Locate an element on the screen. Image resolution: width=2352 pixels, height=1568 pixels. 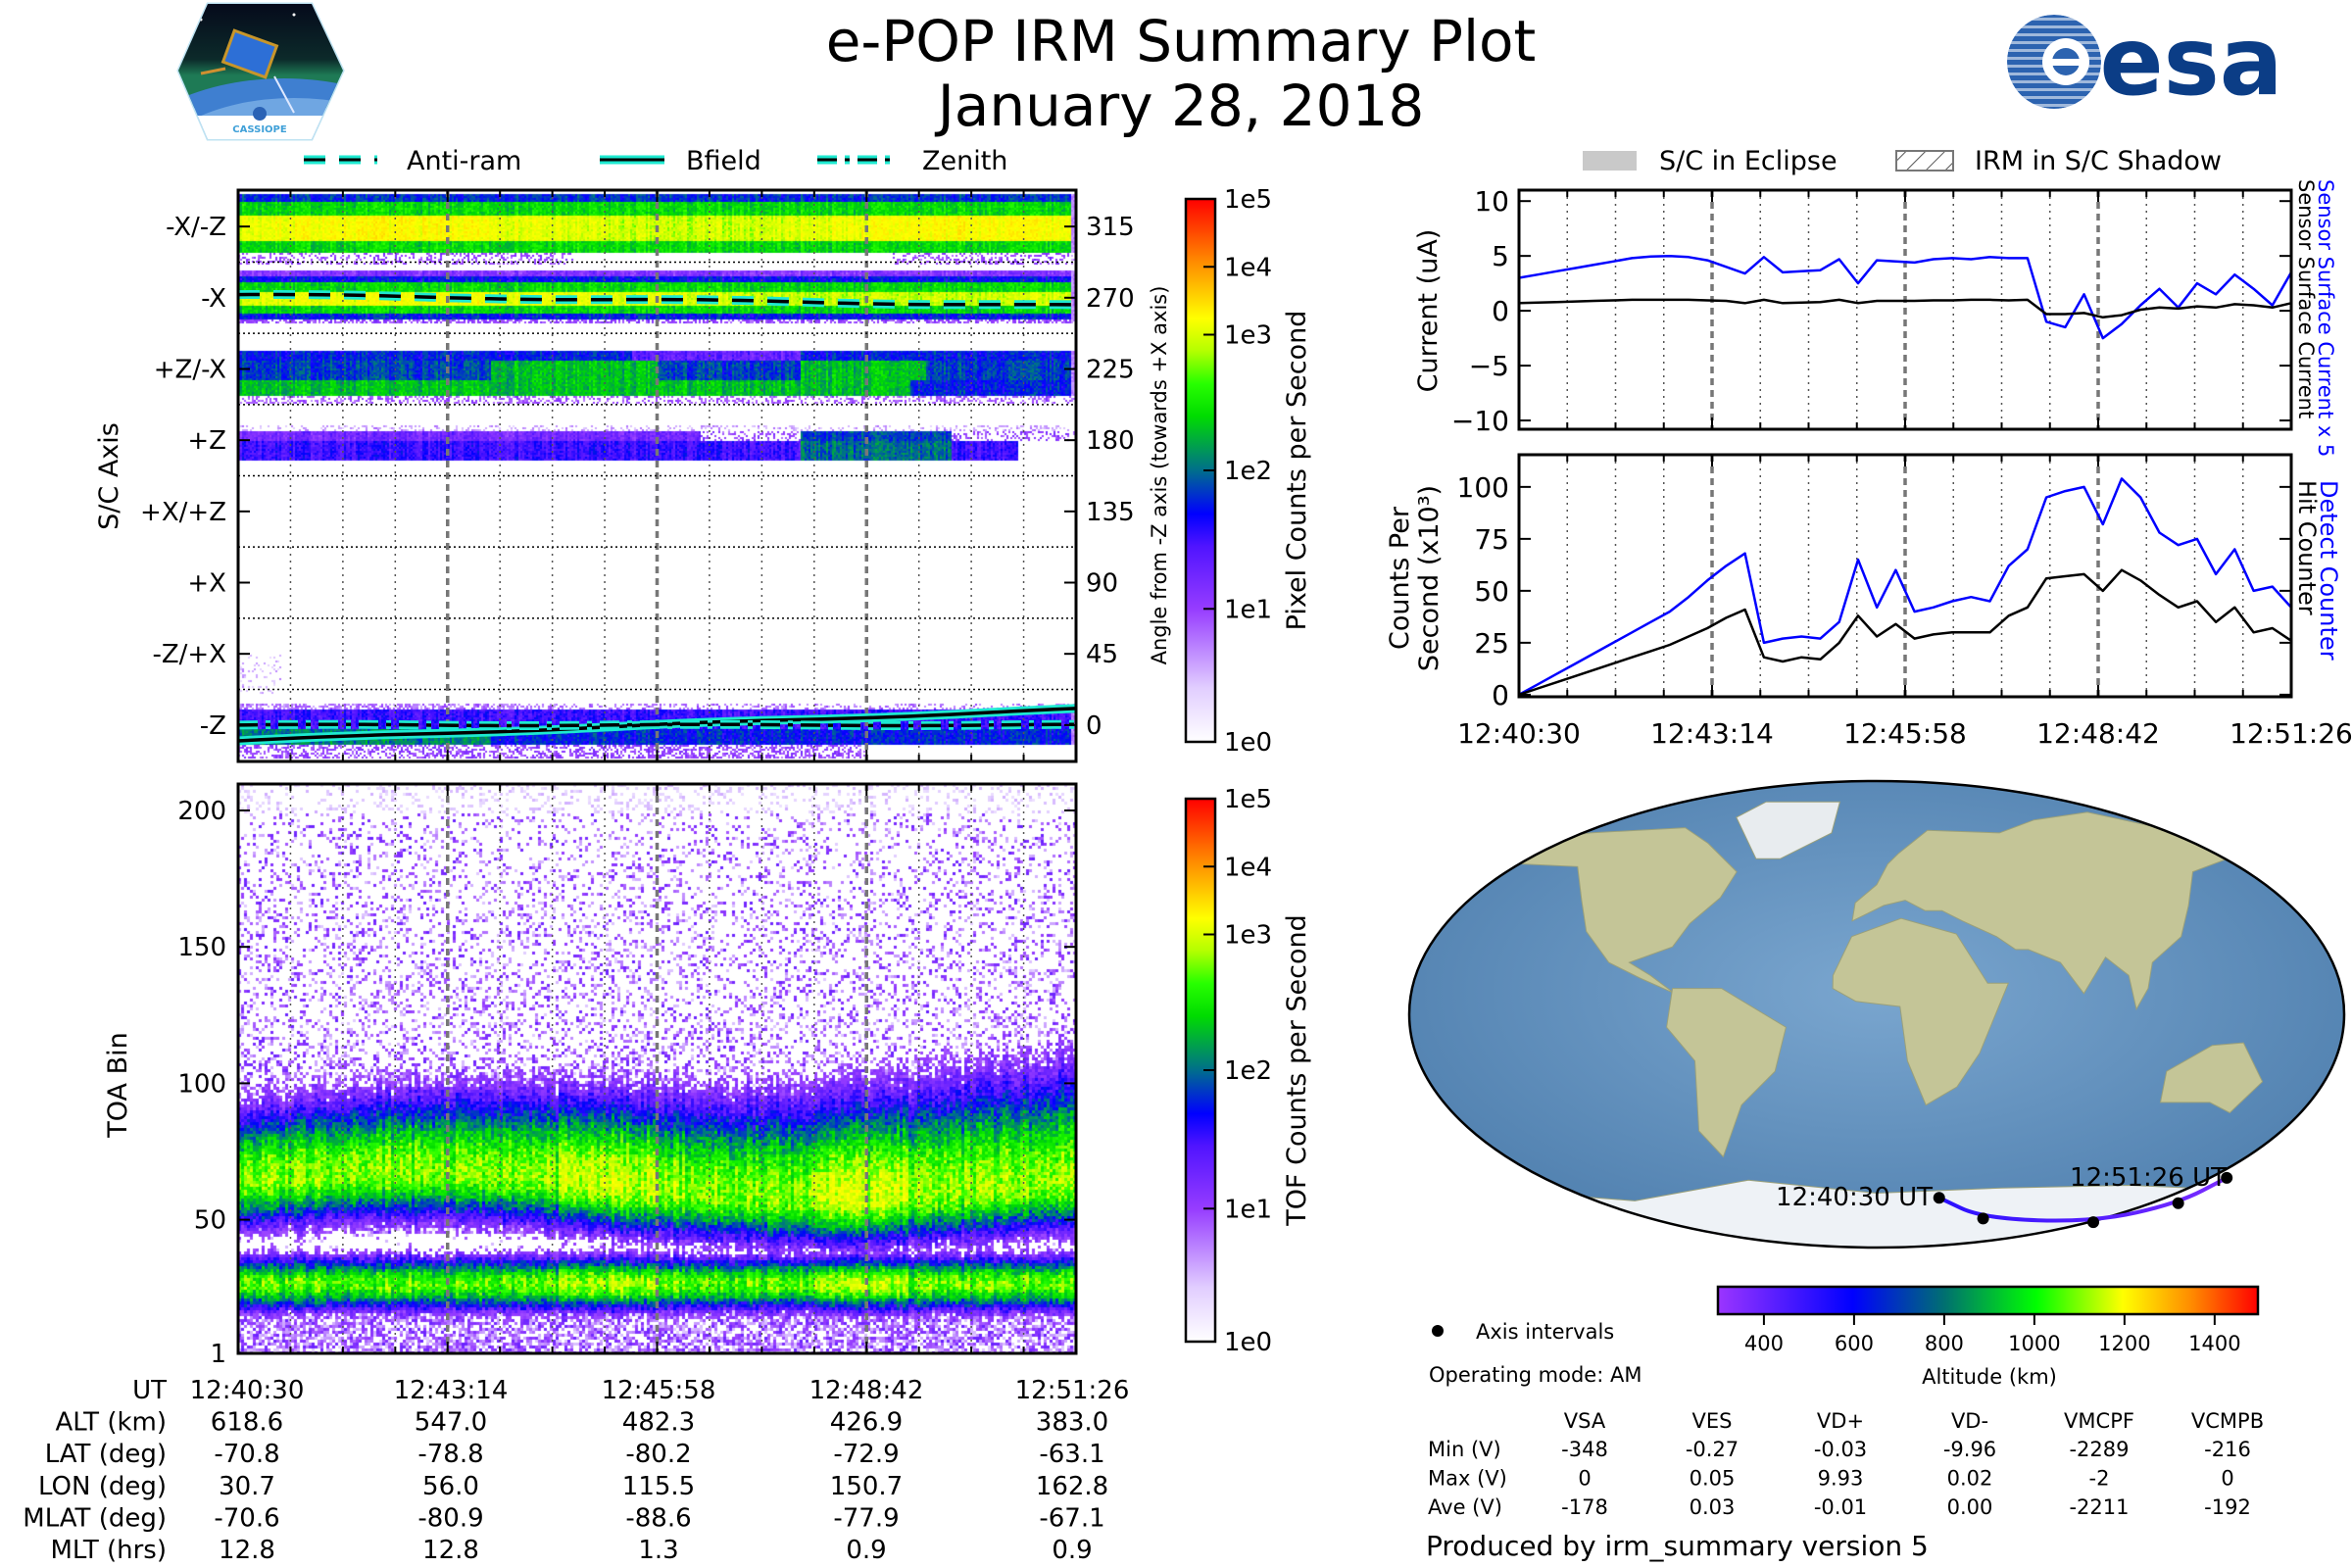
land-africa is located at coordinates (1921, 1011).